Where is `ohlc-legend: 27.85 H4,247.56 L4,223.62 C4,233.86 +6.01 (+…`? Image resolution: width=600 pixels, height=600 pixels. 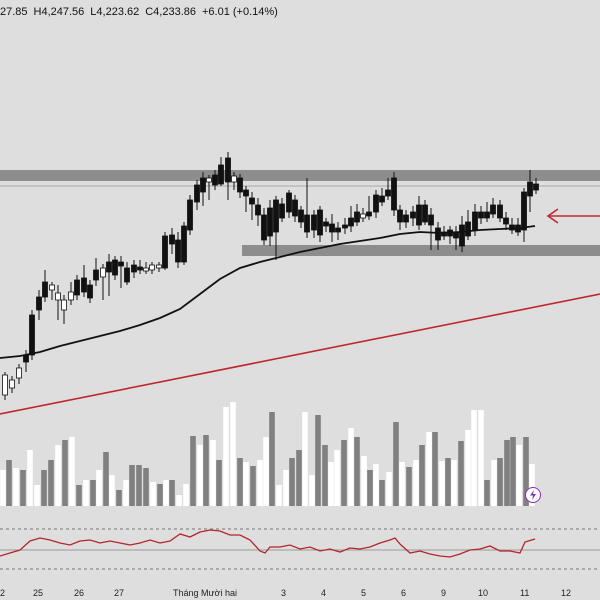
ohlc-legend: 27.85 H4,247.56 L4,223.62 C4,233.86 +6.01 (+… is located at coordinates (142, 12).